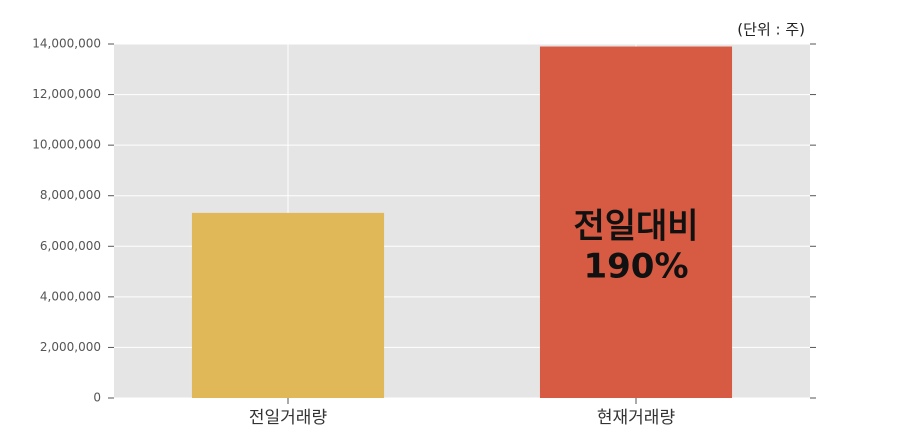  Describe the element at coordinates (635, 267) in the screenshot. I see `annotation: 190%` at that location.